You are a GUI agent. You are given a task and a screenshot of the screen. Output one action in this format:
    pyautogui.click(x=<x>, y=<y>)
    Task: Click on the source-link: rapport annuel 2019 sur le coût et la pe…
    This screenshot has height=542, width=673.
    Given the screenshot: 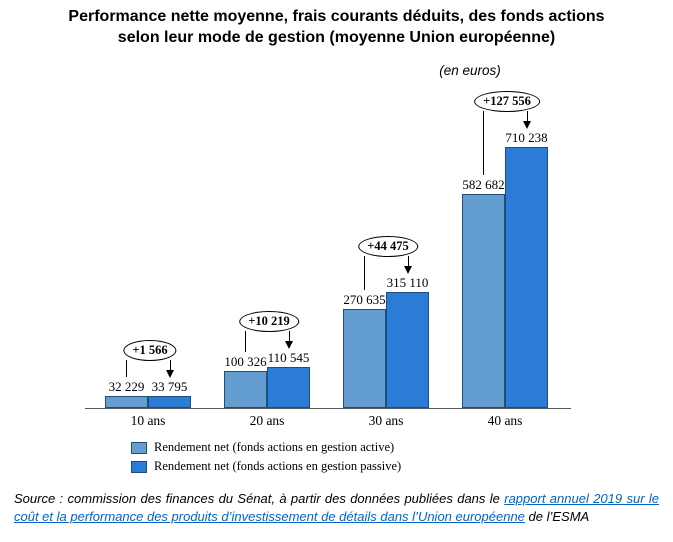 What is the action you would take?
    pyautogui.click(x=336, y=507)
    